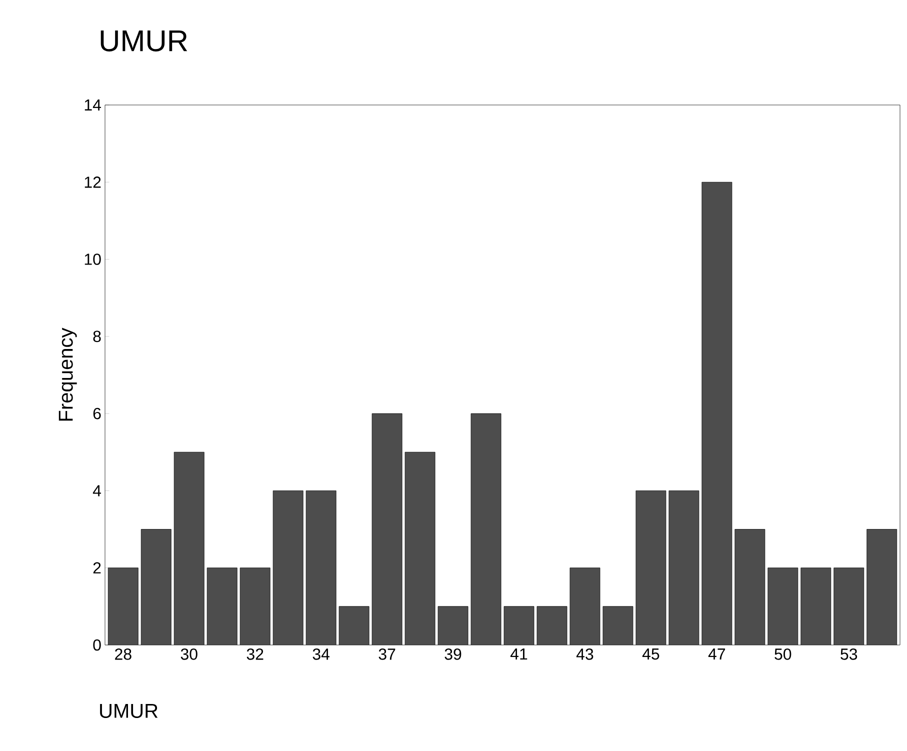 The height and width of the screenshot is (751, 907). What do you see at coordinates (96, 490) in the screenshot?
I see `y-tick-label: 4` at bounding box center [96, 490].